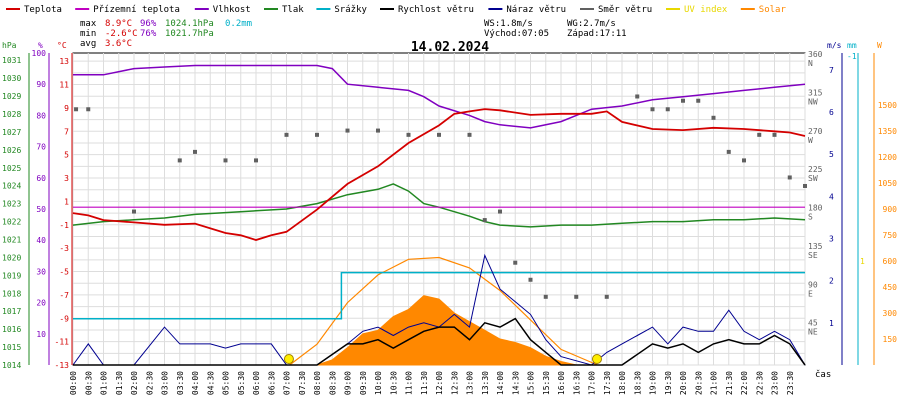 Image resolution: width=900 pixels, height=400 pixels. I want to click on sunrise: Východ:07:05, so click(516, 34).